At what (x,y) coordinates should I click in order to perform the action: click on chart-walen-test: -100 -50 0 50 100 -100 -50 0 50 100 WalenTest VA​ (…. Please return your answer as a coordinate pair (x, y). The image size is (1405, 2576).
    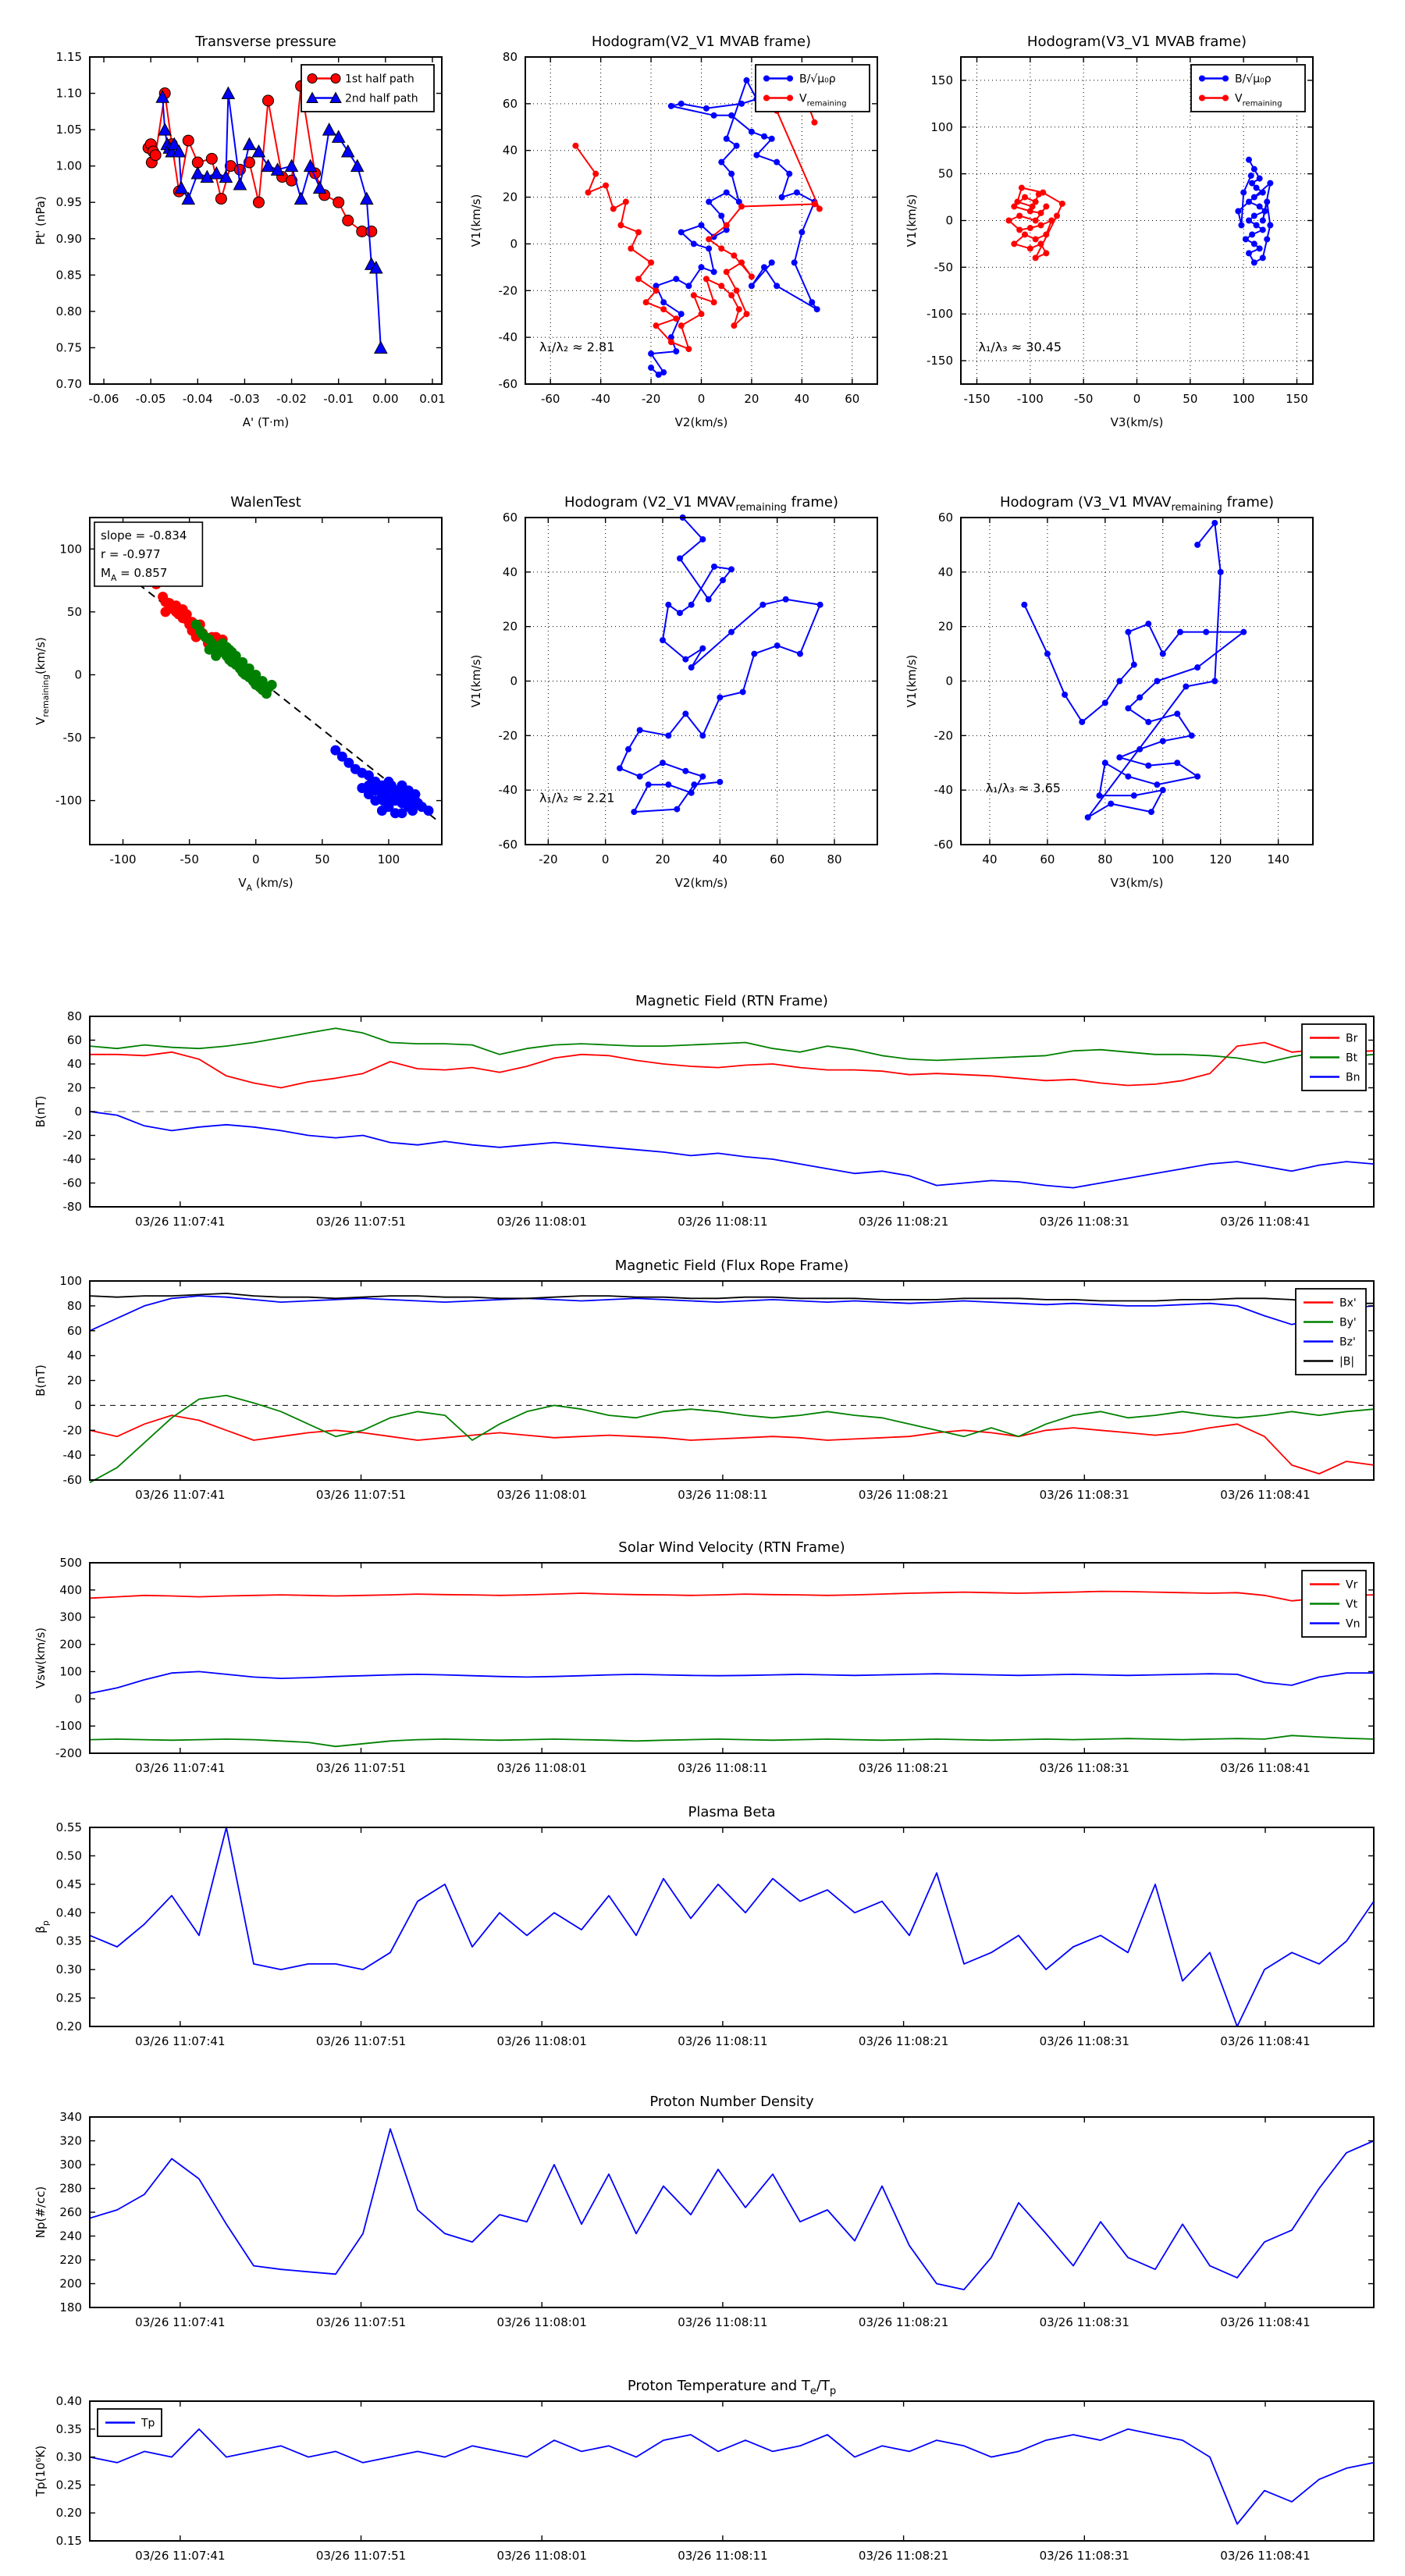
    Looking at the image, I should click on (237, 693).